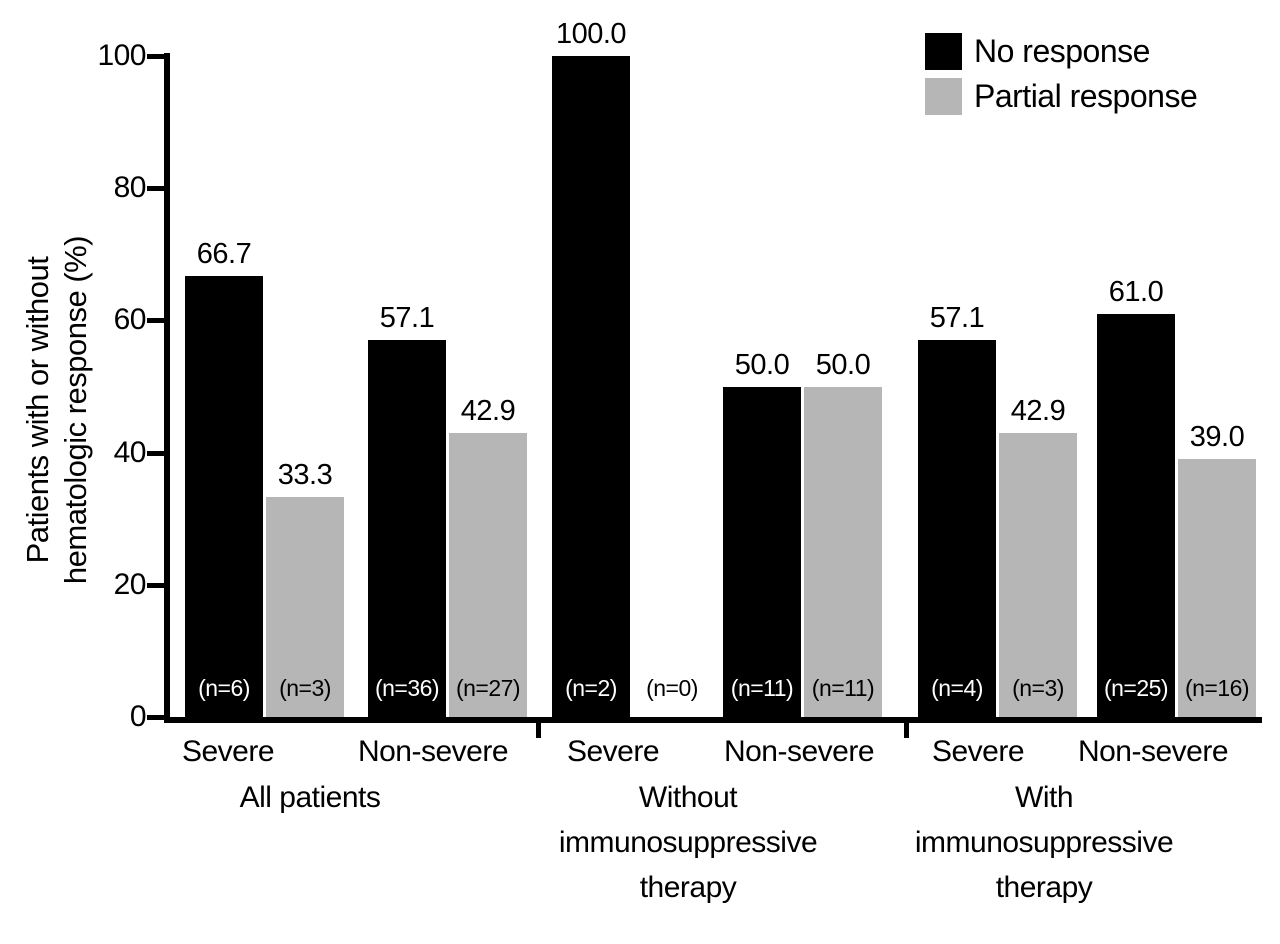 This screenshot has width=1280, height=944. Describe the element at coordinates (407, 688) in the screenshot. I see `bar-n-label: (n=36)` at that location.